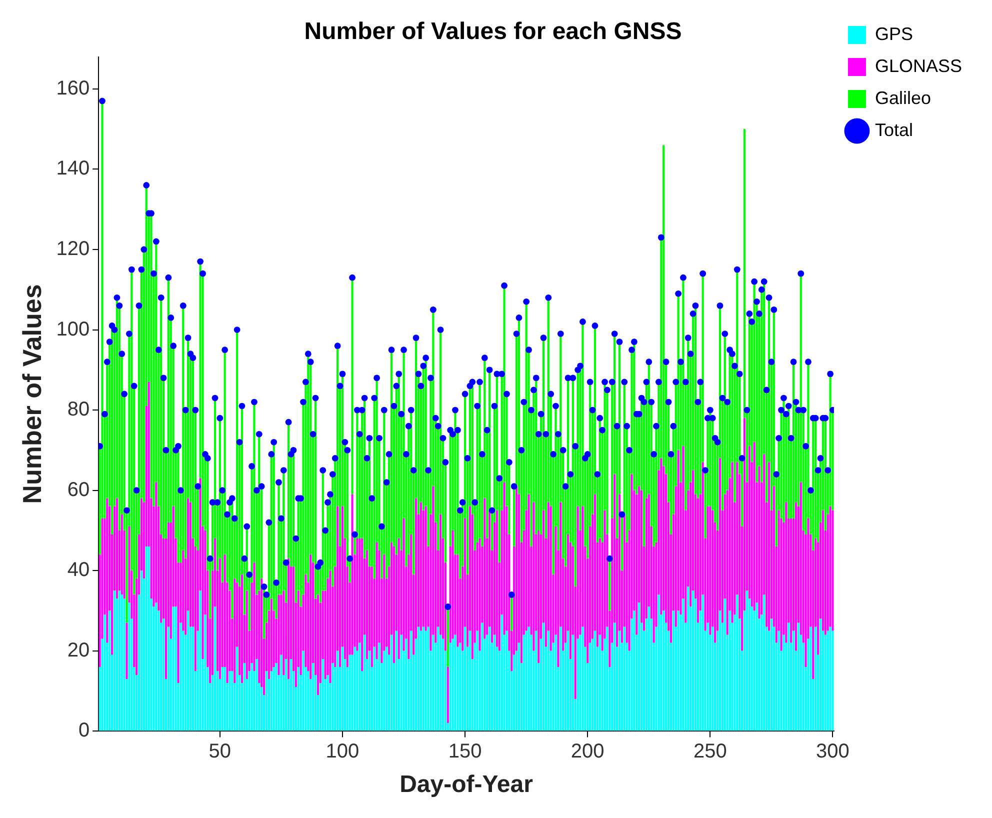 This screenshot has height=818, width=992. I want to click on y-tick-label: 140, so click(73, 169).